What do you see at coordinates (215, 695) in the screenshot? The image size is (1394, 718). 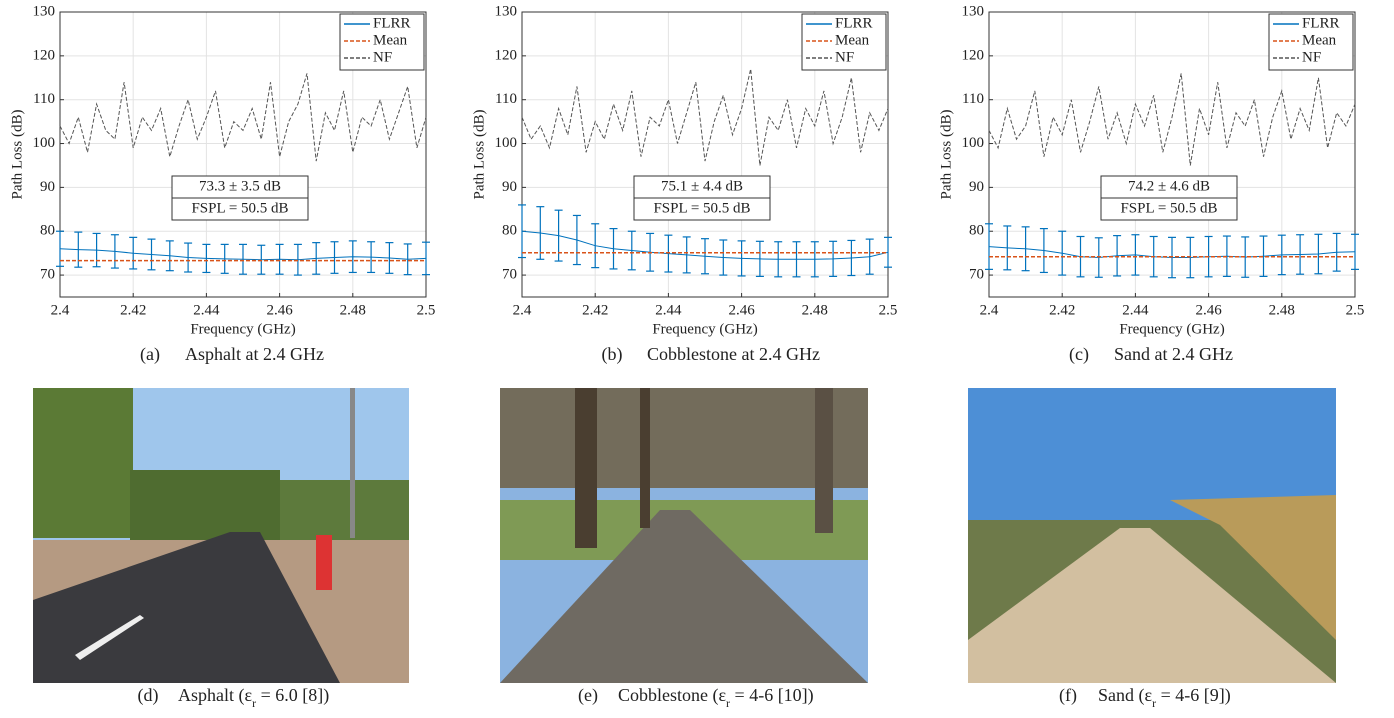 I see `caption-part: Asphalt (ε` at bounding box center [215, 695].